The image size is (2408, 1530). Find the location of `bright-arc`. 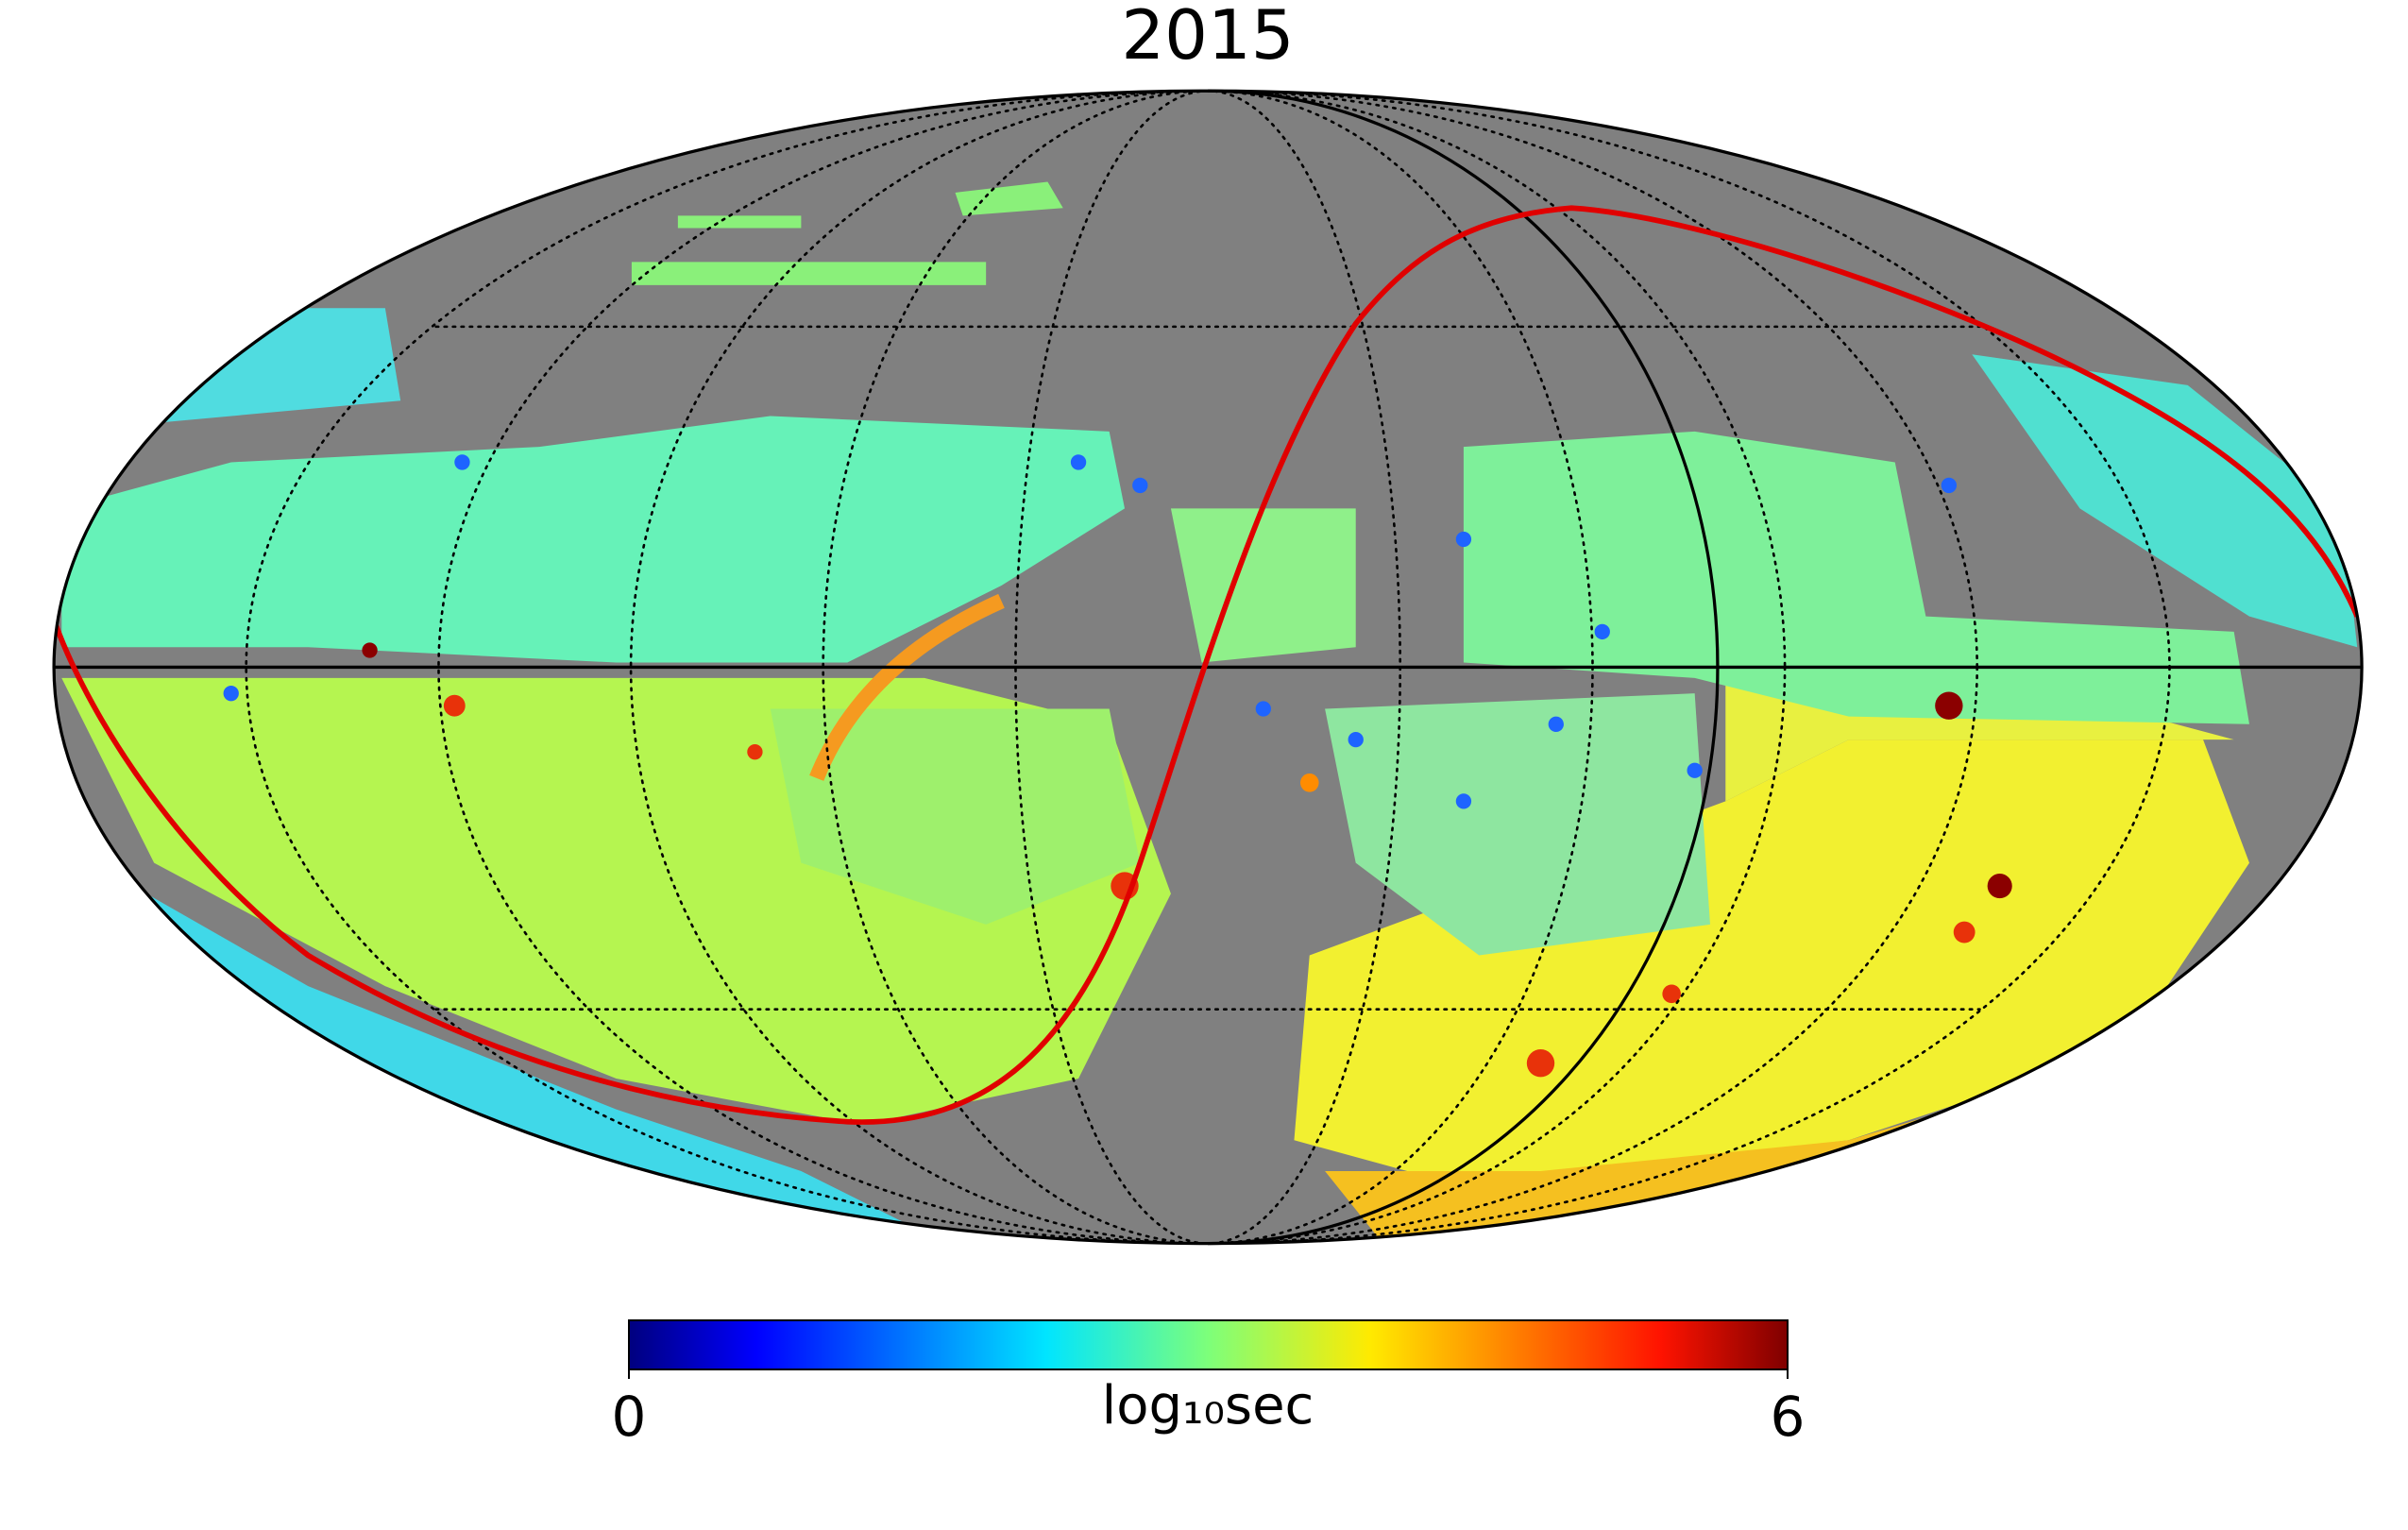

bright-arc is located at coordinates (907, 687).